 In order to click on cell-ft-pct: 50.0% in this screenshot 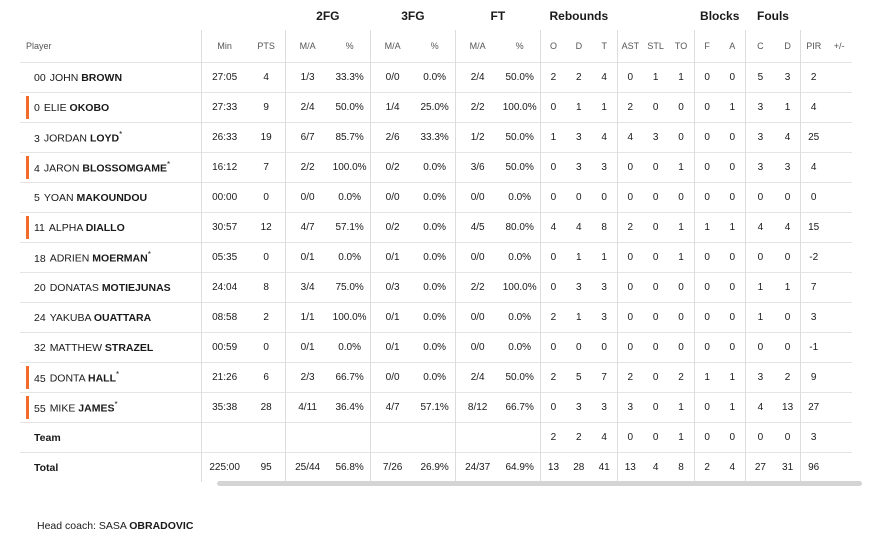, I will do `click(520, 377)`.